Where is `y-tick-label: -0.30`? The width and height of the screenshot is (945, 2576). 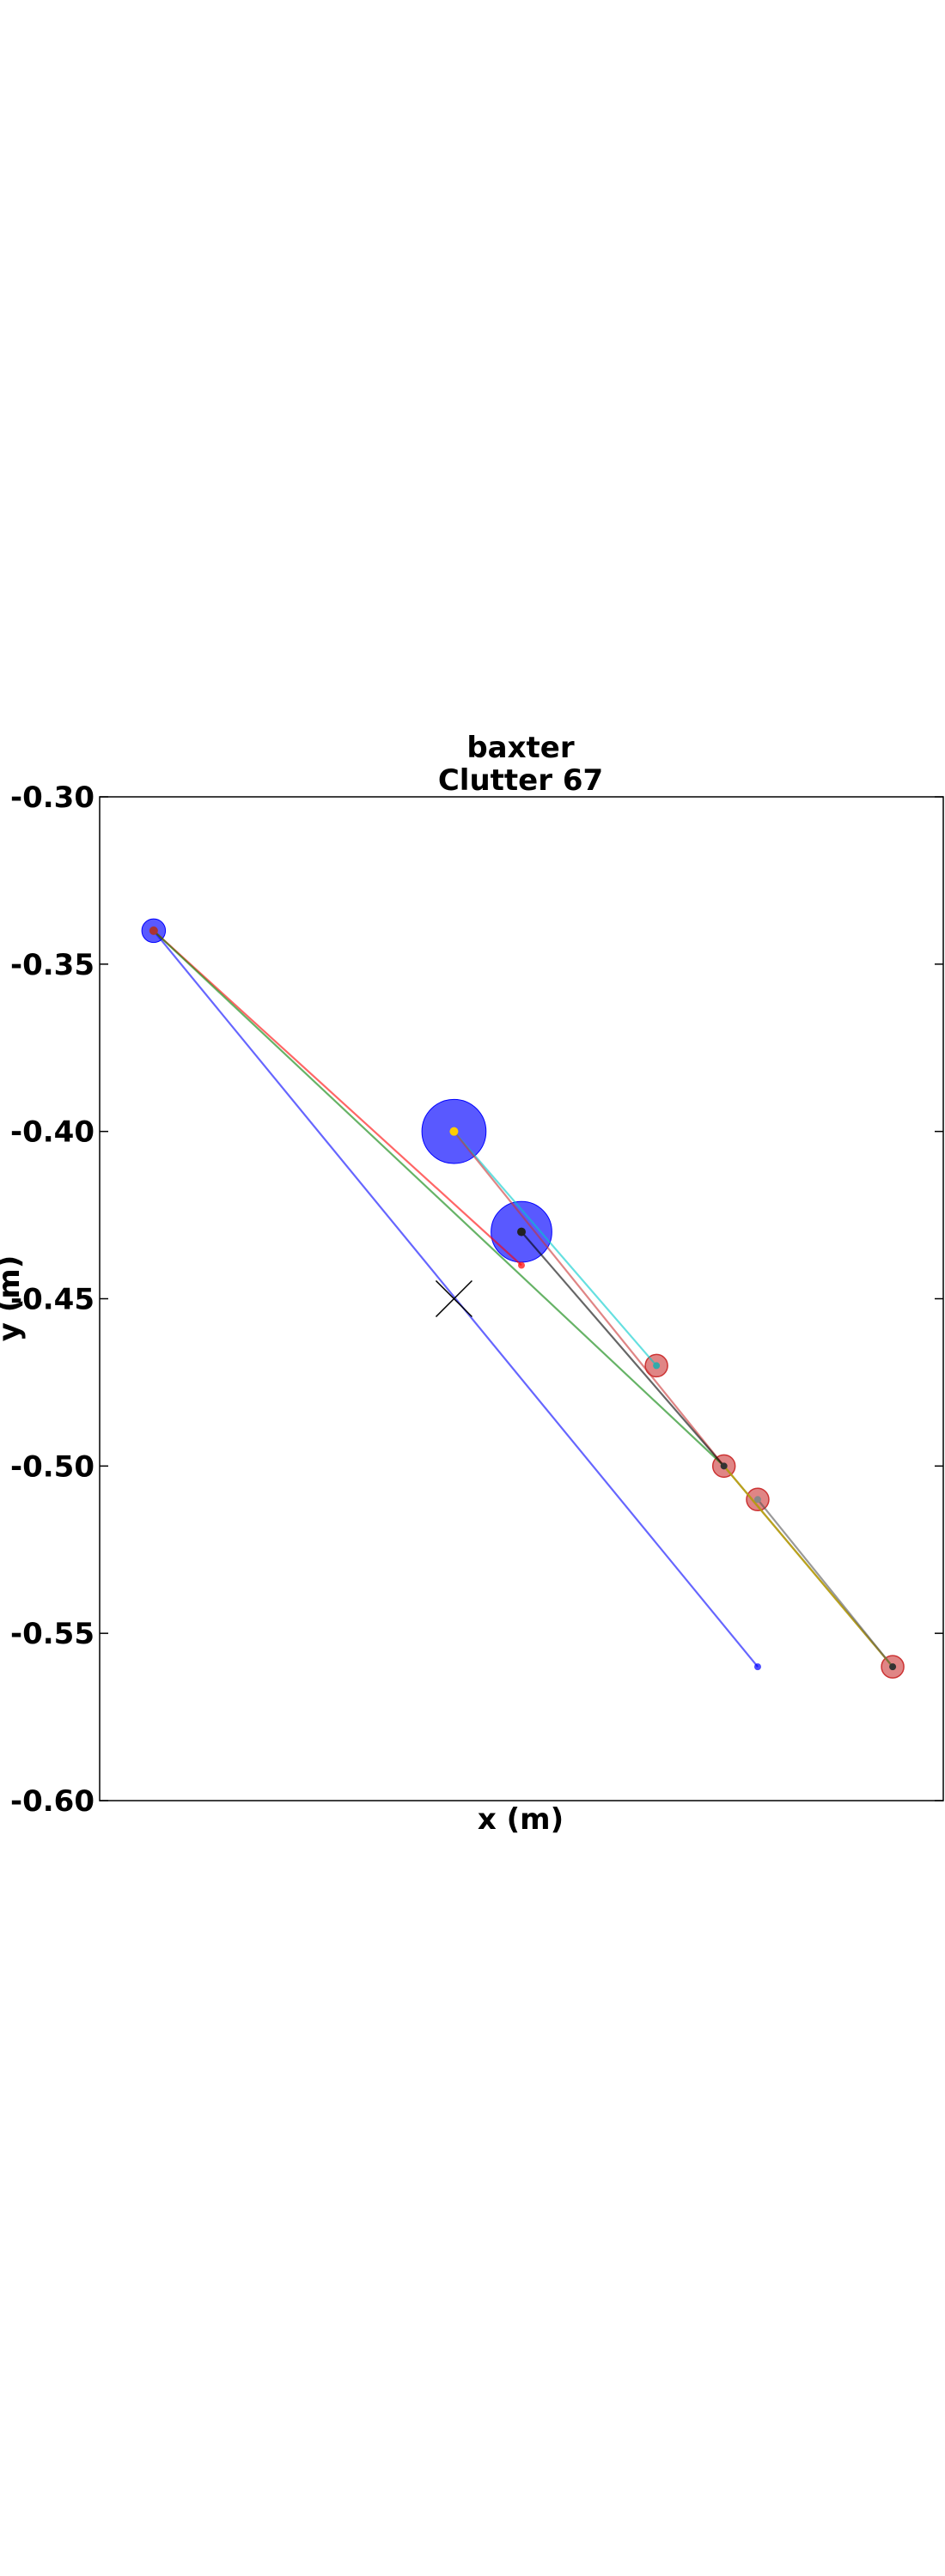
y-tick-label: -0.30 is located at coordinates (52, 798).